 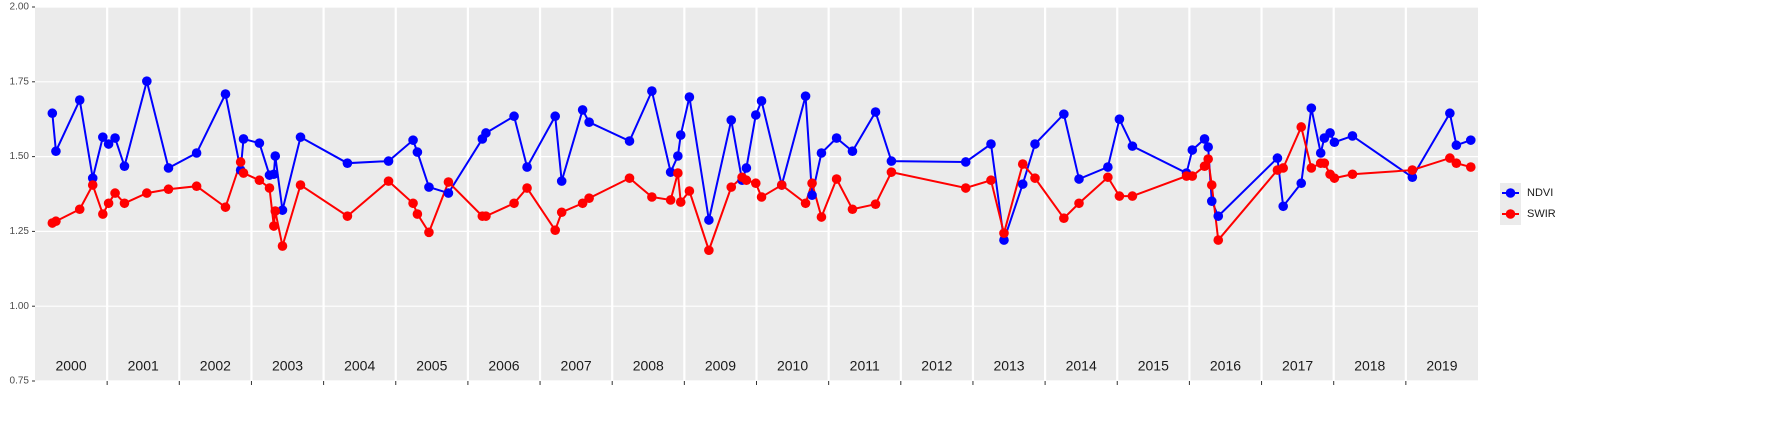 What do you see at coordinates (792, 366) in the screenshot?
I see `year-label: 2010` at bounding box center [792, 366].